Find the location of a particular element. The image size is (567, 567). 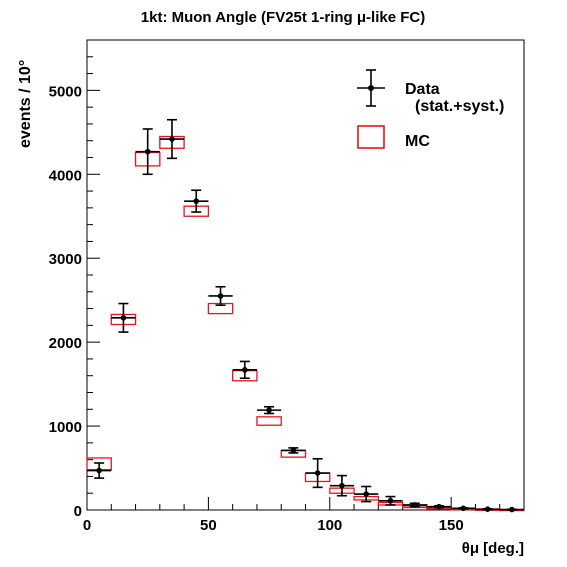

x-axis-label: θμ [deg.] is located at coordinates (493, 548).